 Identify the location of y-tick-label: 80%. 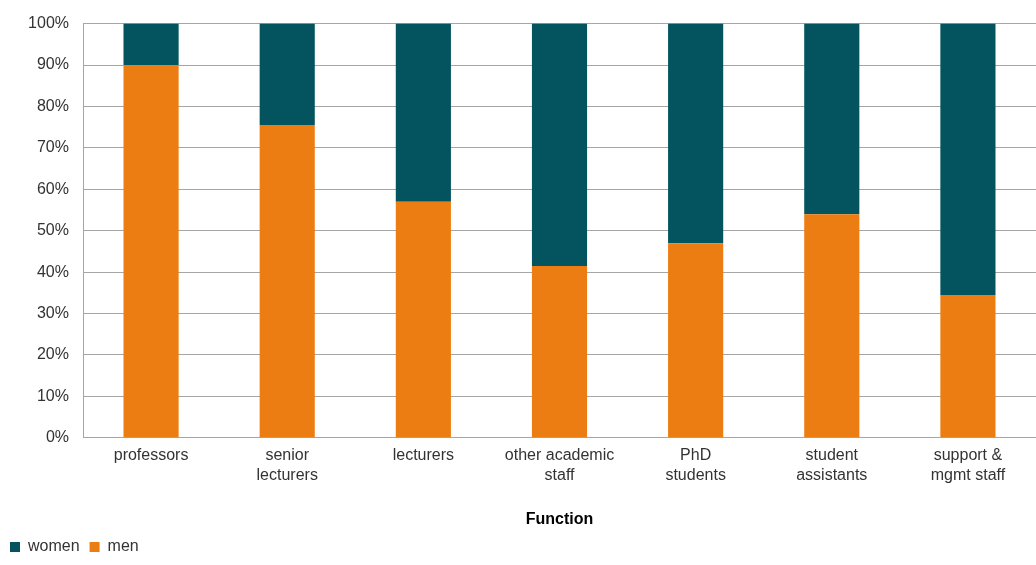
(52, 105).